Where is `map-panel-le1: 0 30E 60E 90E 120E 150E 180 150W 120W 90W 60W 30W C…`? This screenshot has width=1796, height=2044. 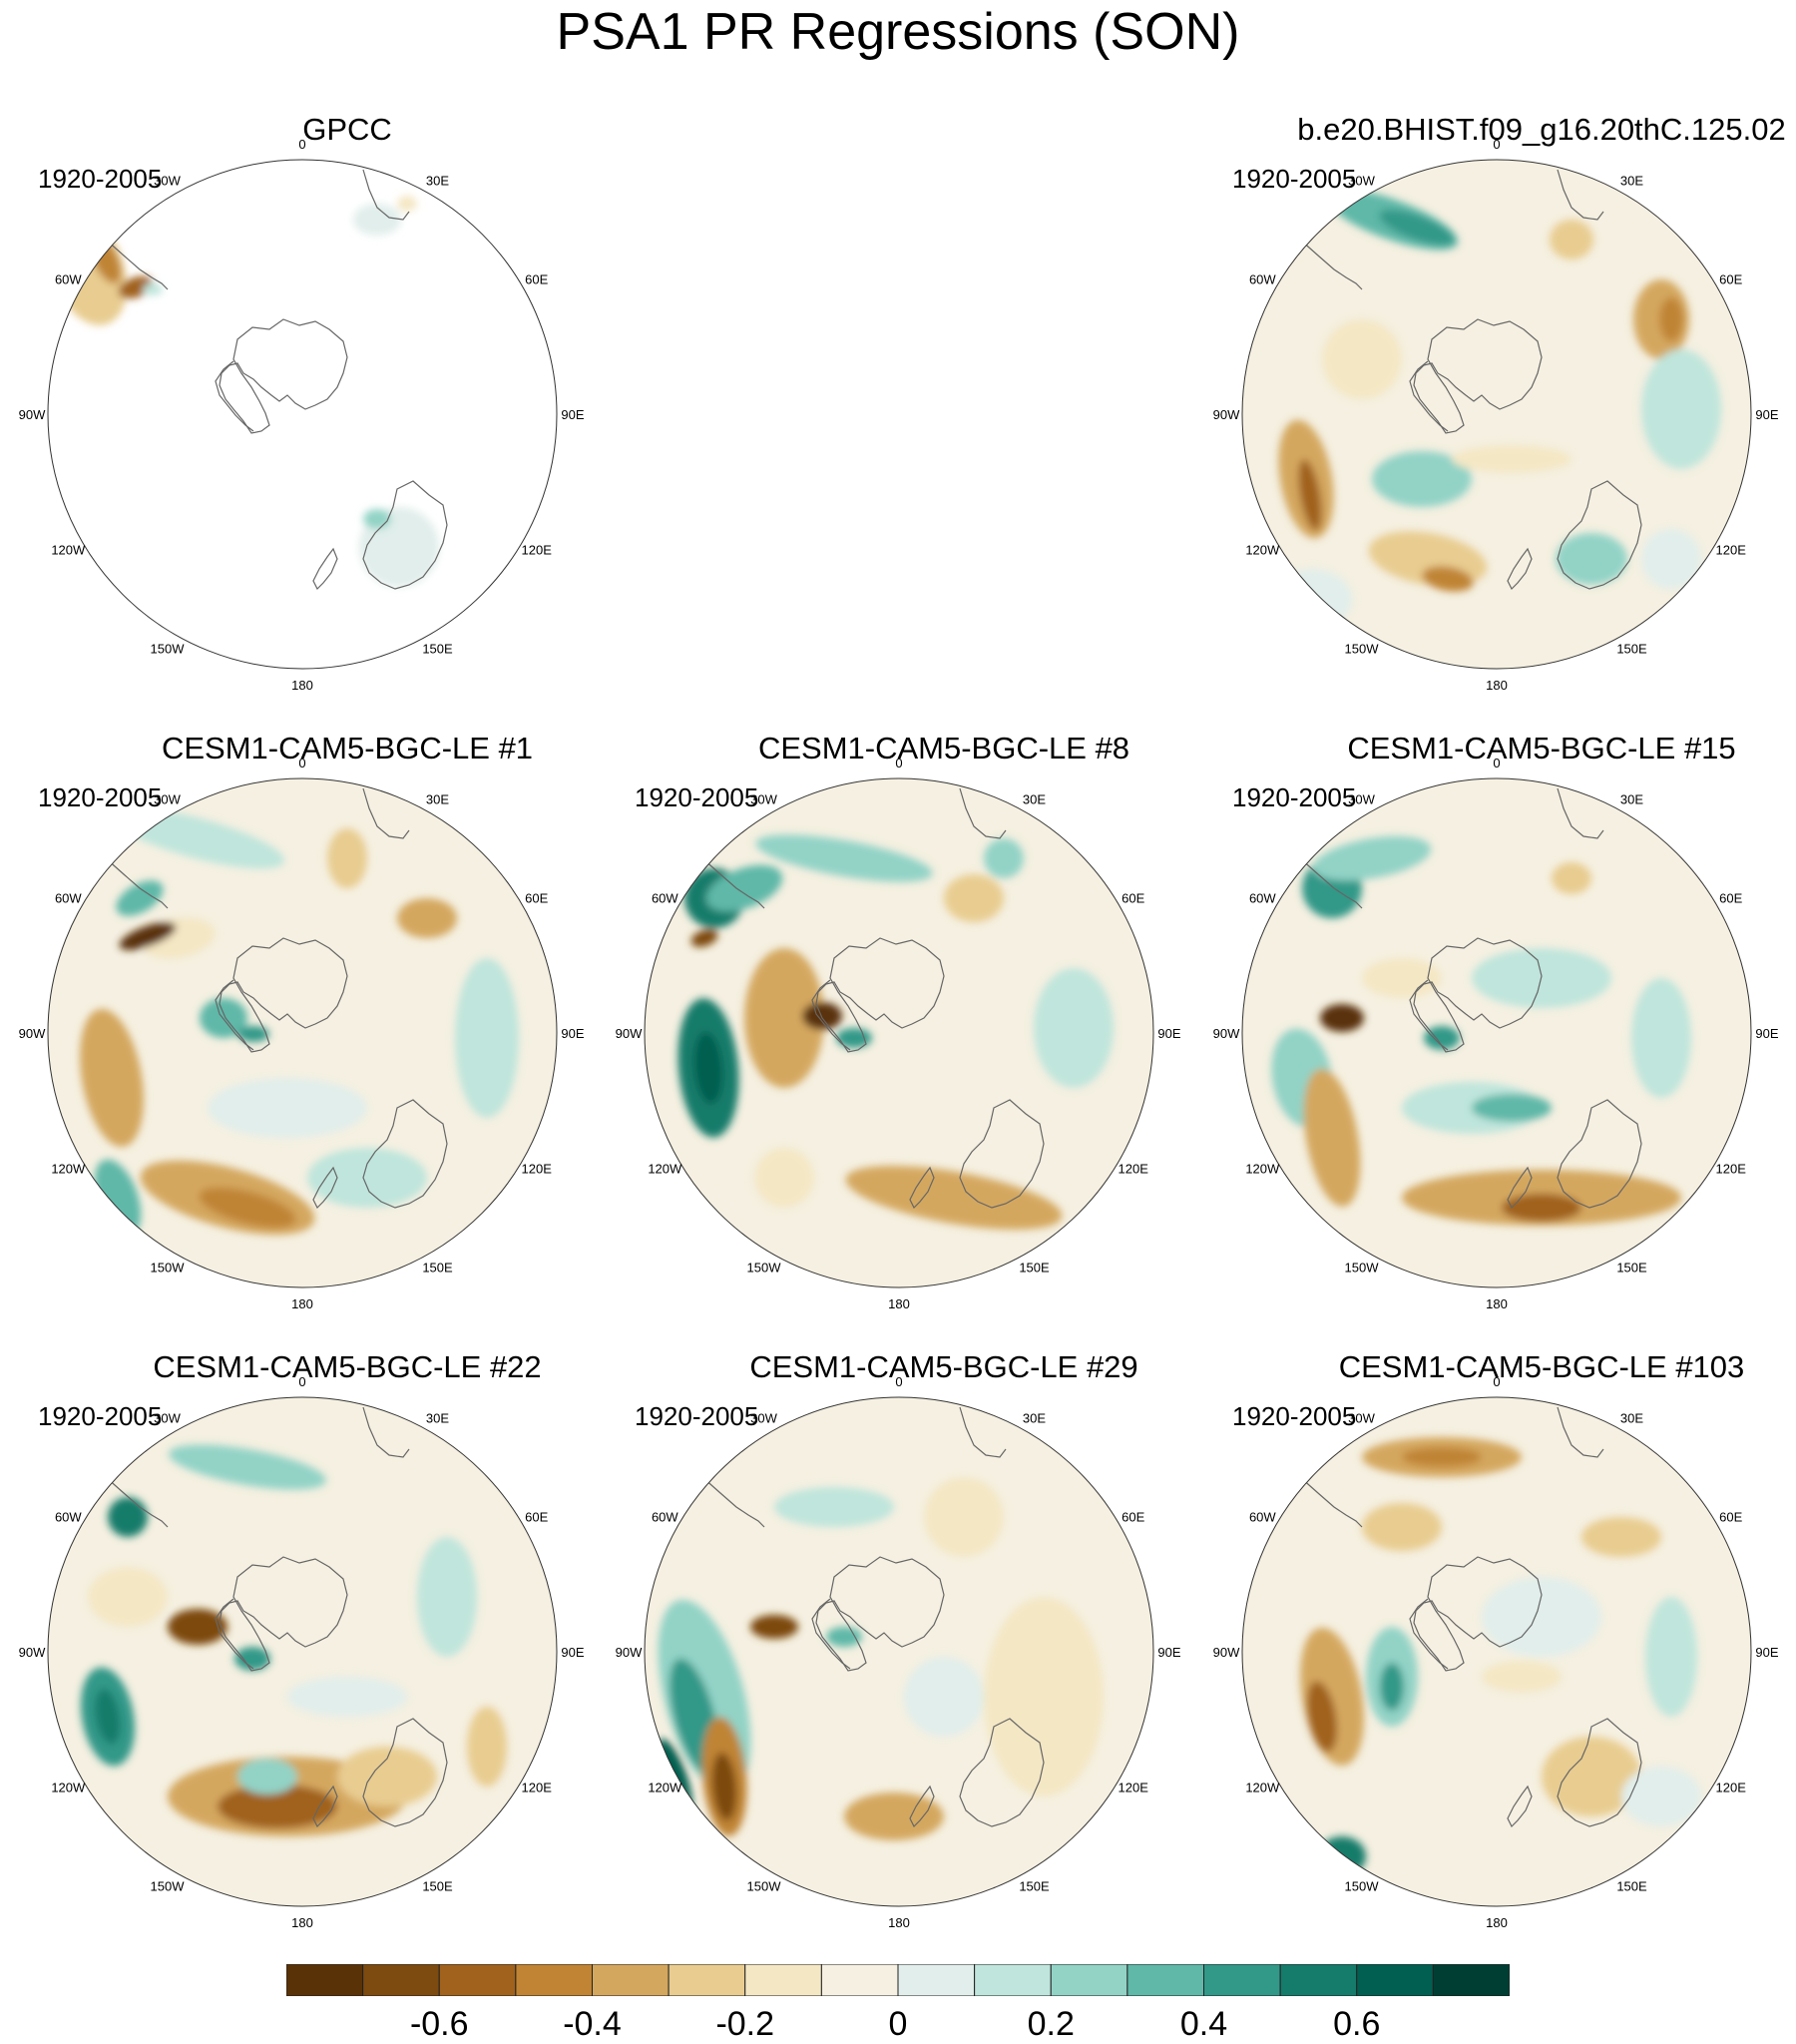
map-panel-le1: 0 30E 60E 90E 120E 150E 180 150W 120W 90W 60W 30W C… is located at coordinates (313, 1034).